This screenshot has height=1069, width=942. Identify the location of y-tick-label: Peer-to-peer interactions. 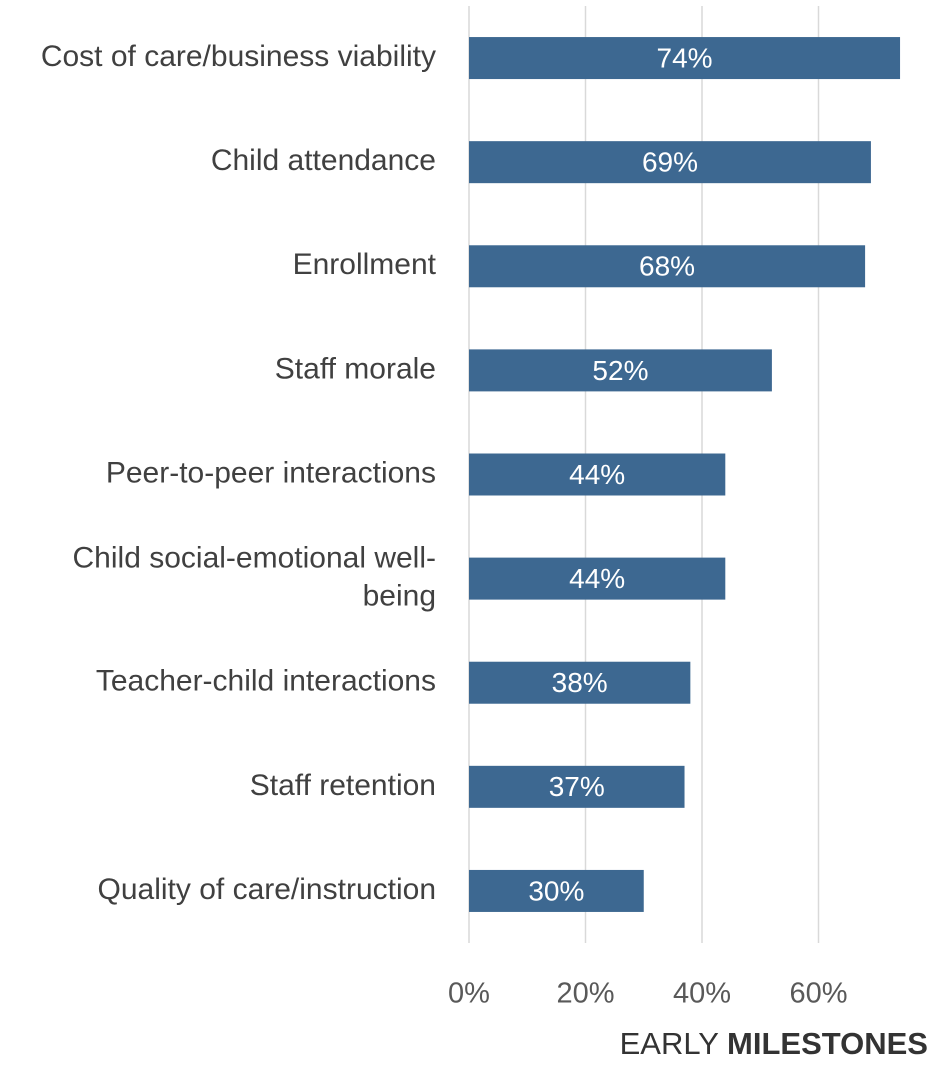
(271, 472).